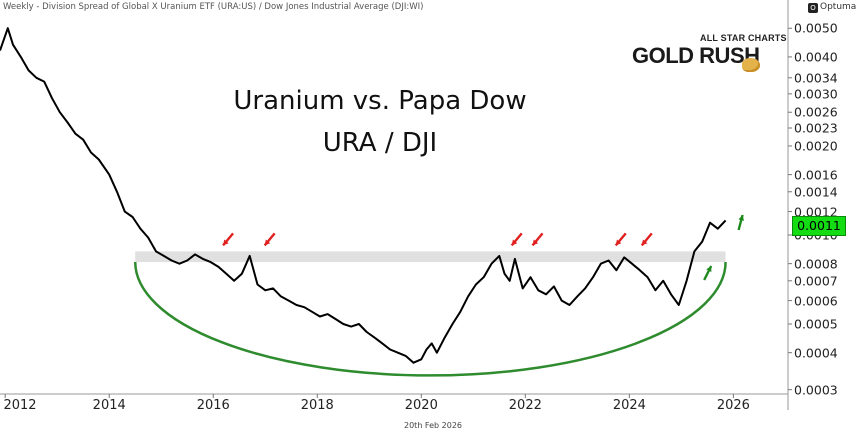 This screenshot has height=435, width=860. What do you see at coordinates (380, 101) in the screenshot?
I see `chart-title: Uranium vs. Papa Dow` at bounding box center [380, 101].